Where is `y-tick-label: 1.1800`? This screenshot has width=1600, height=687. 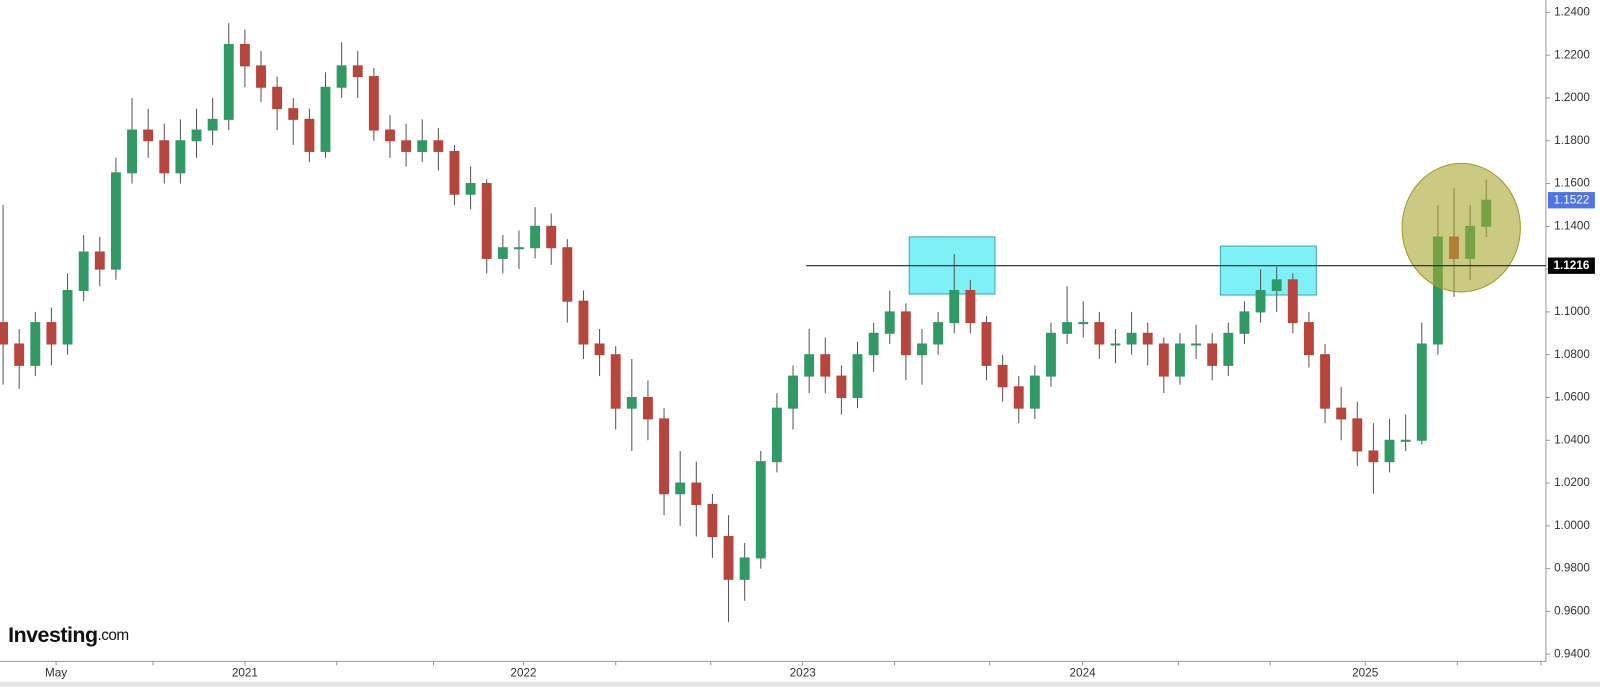
y-tick-label: 1.1800 is located at coordinates (1572, 140).